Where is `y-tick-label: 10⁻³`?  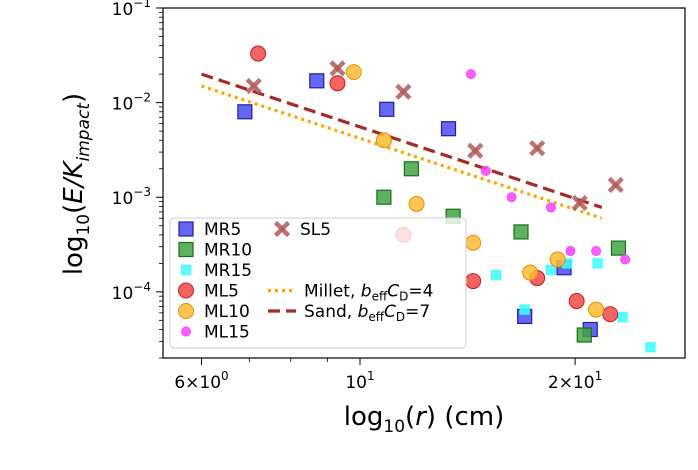 y-tick-label: 10⁻³ is located at coordinates (131, 197).